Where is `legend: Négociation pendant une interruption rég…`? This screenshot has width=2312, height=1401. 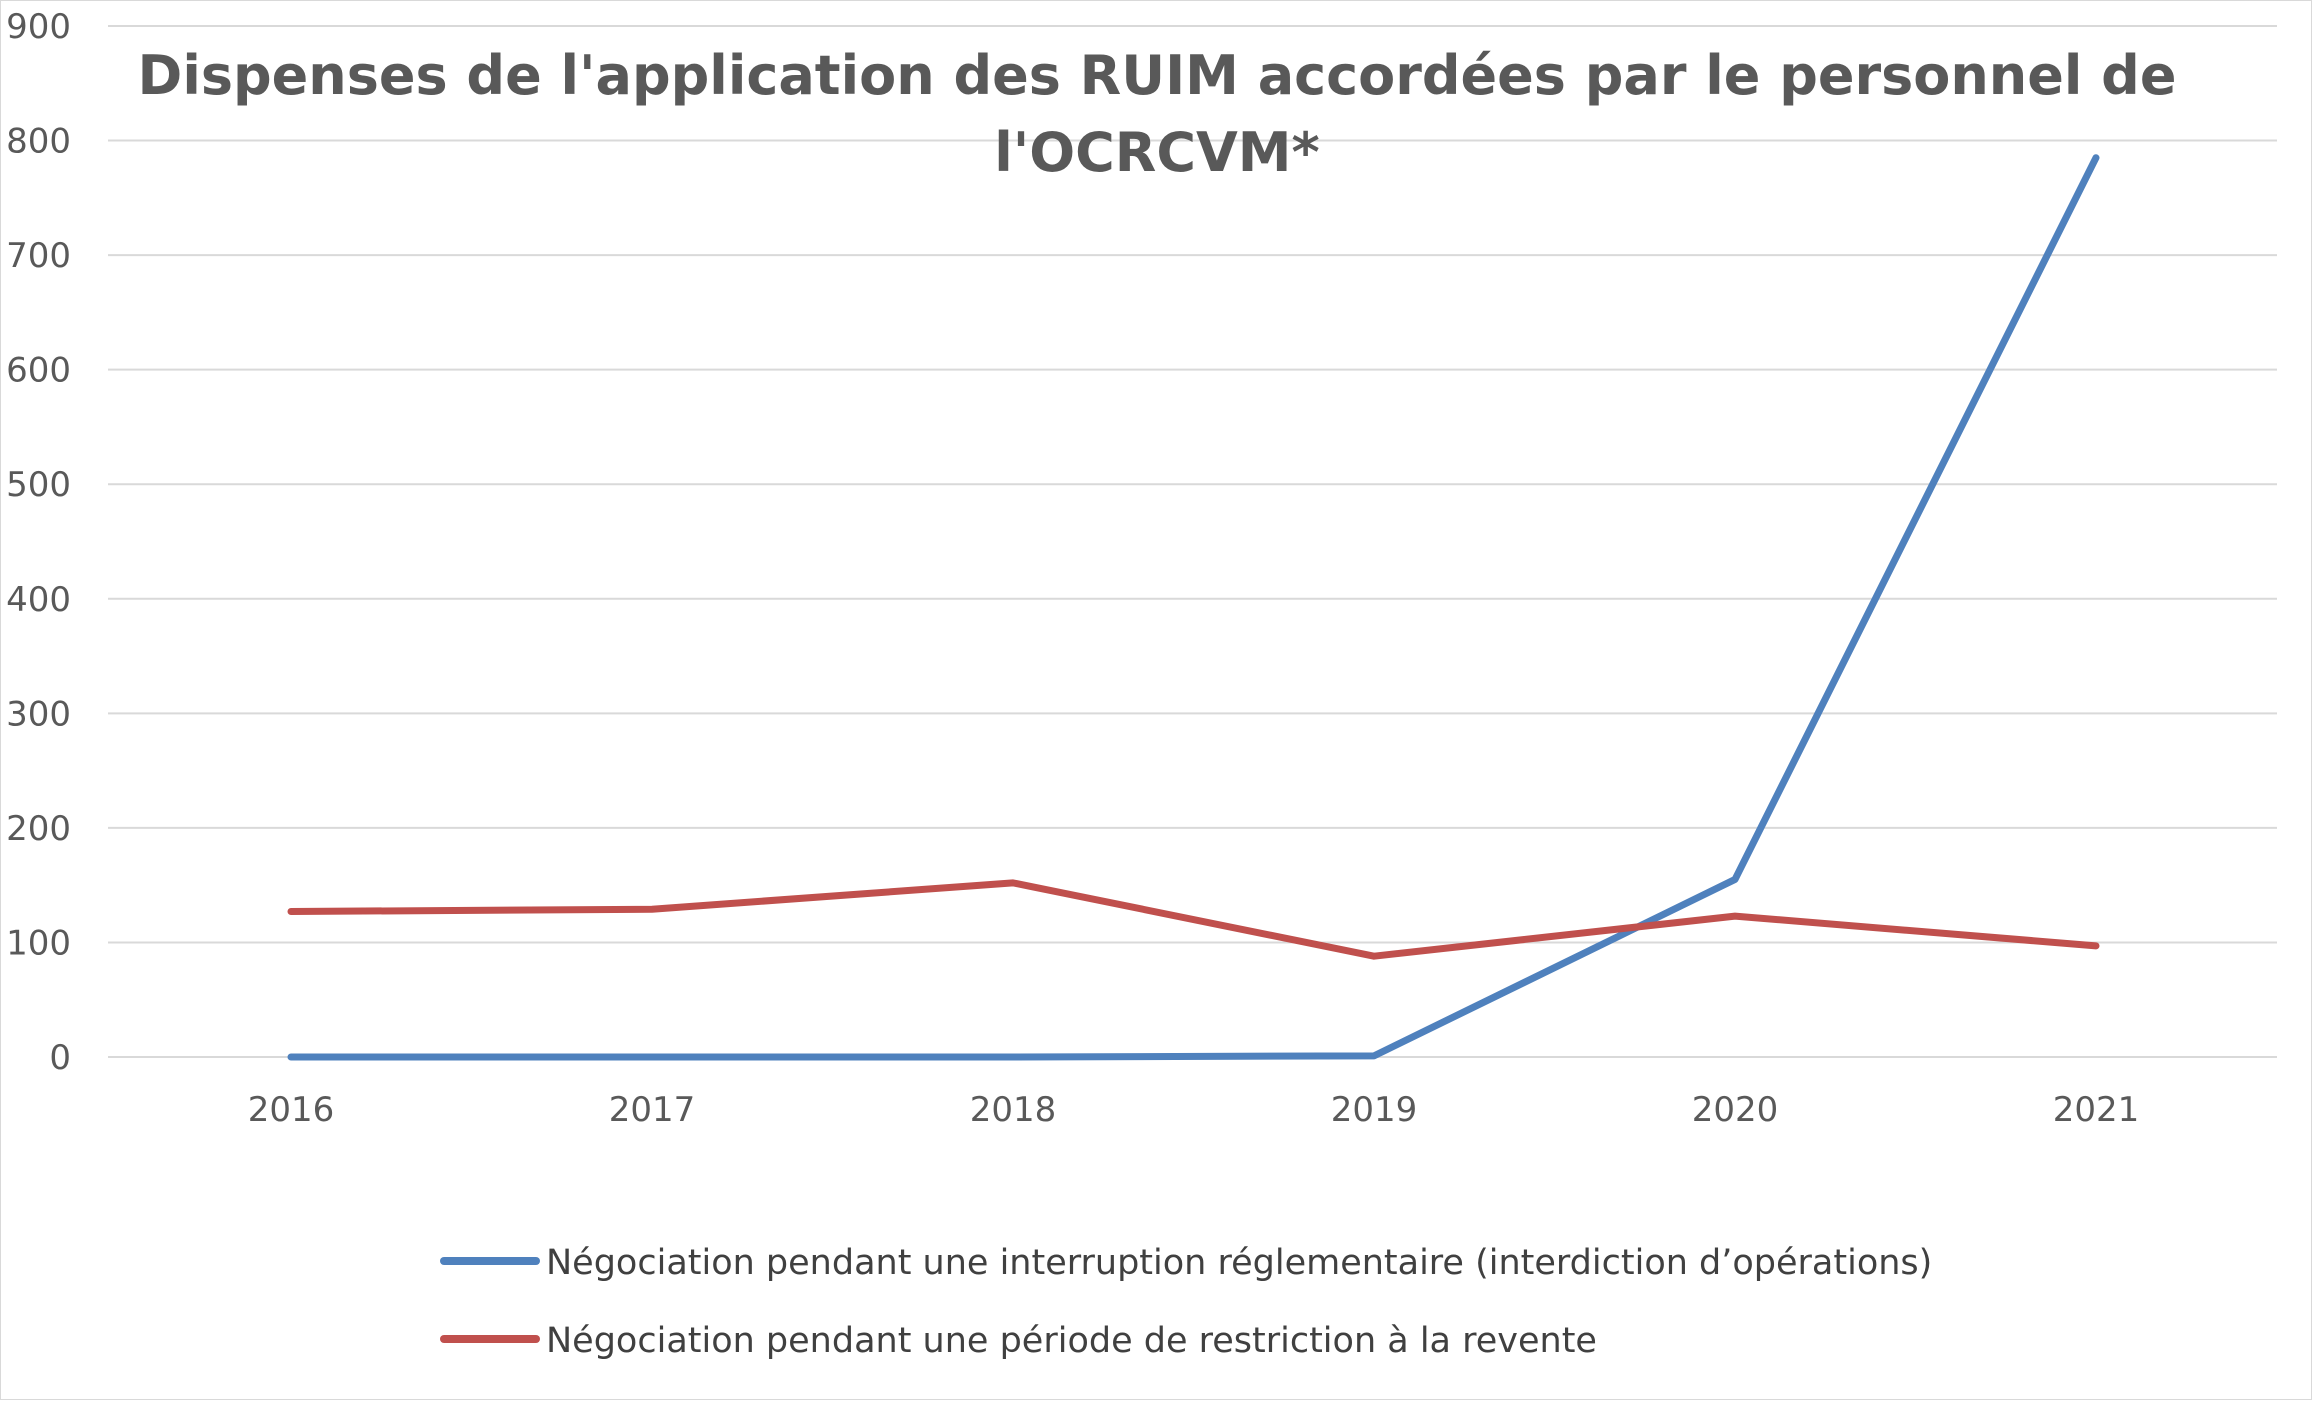 legend: Négociation pendant une interruption rég… is located at coordinates (1186, 1302).